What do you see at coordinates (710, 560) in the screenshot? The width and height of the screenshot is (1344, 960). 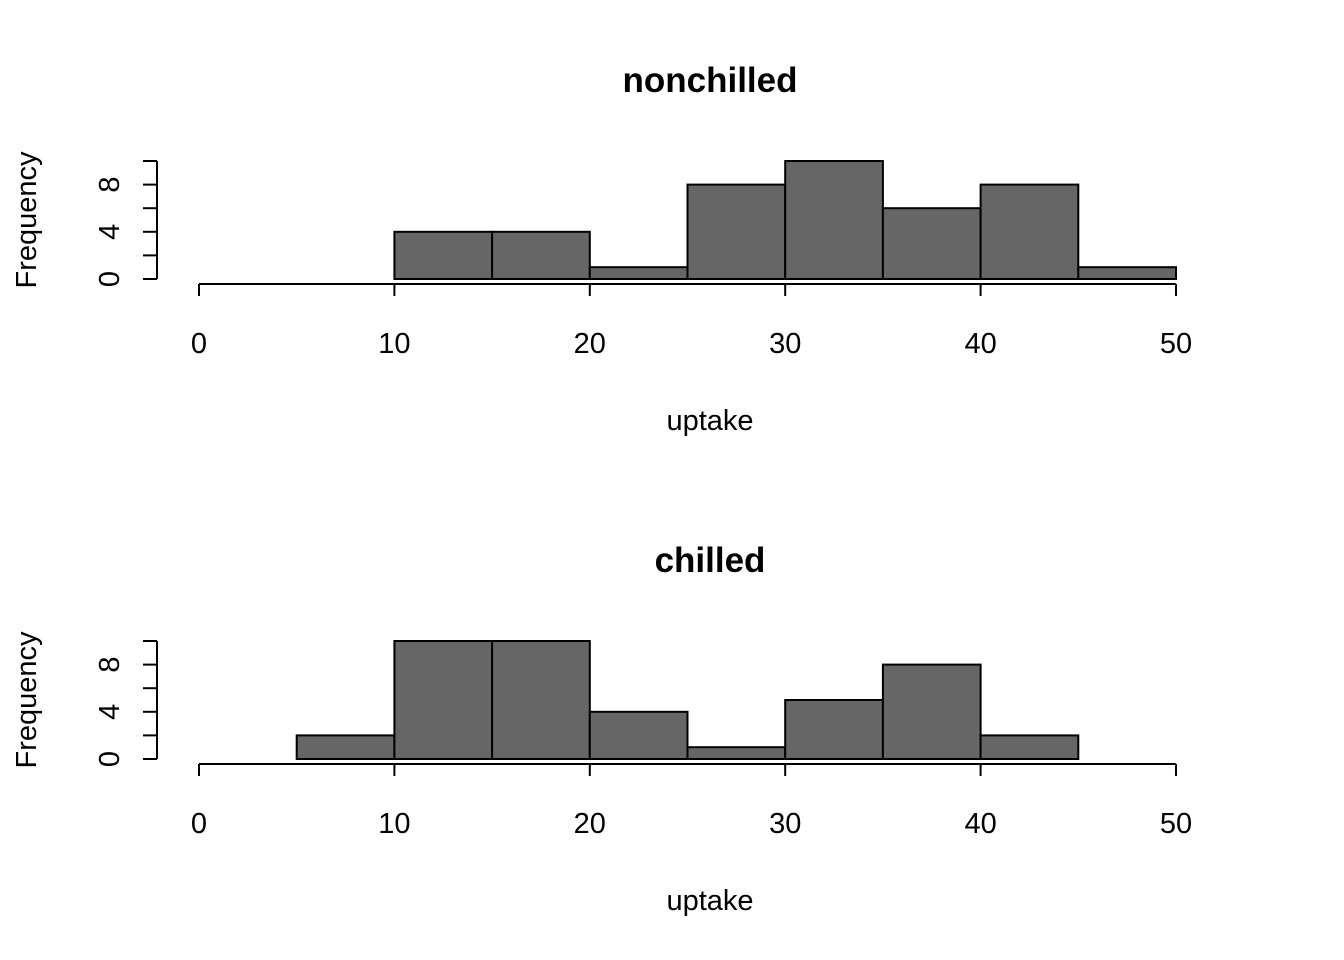 I see `chart-title: chilled` at bounding box center [710, 560].